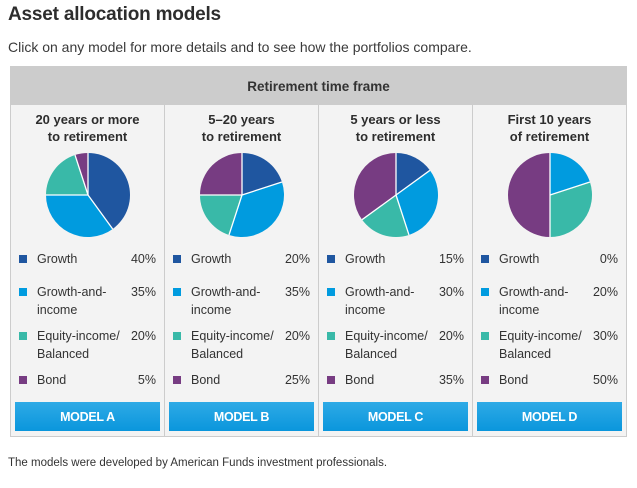 This screenshot has height=488, width=637. What do you see at coordinates (549, 416) in the screenshot?
I see `model-d-button: MODEL D` at bounding box center [549, 416].